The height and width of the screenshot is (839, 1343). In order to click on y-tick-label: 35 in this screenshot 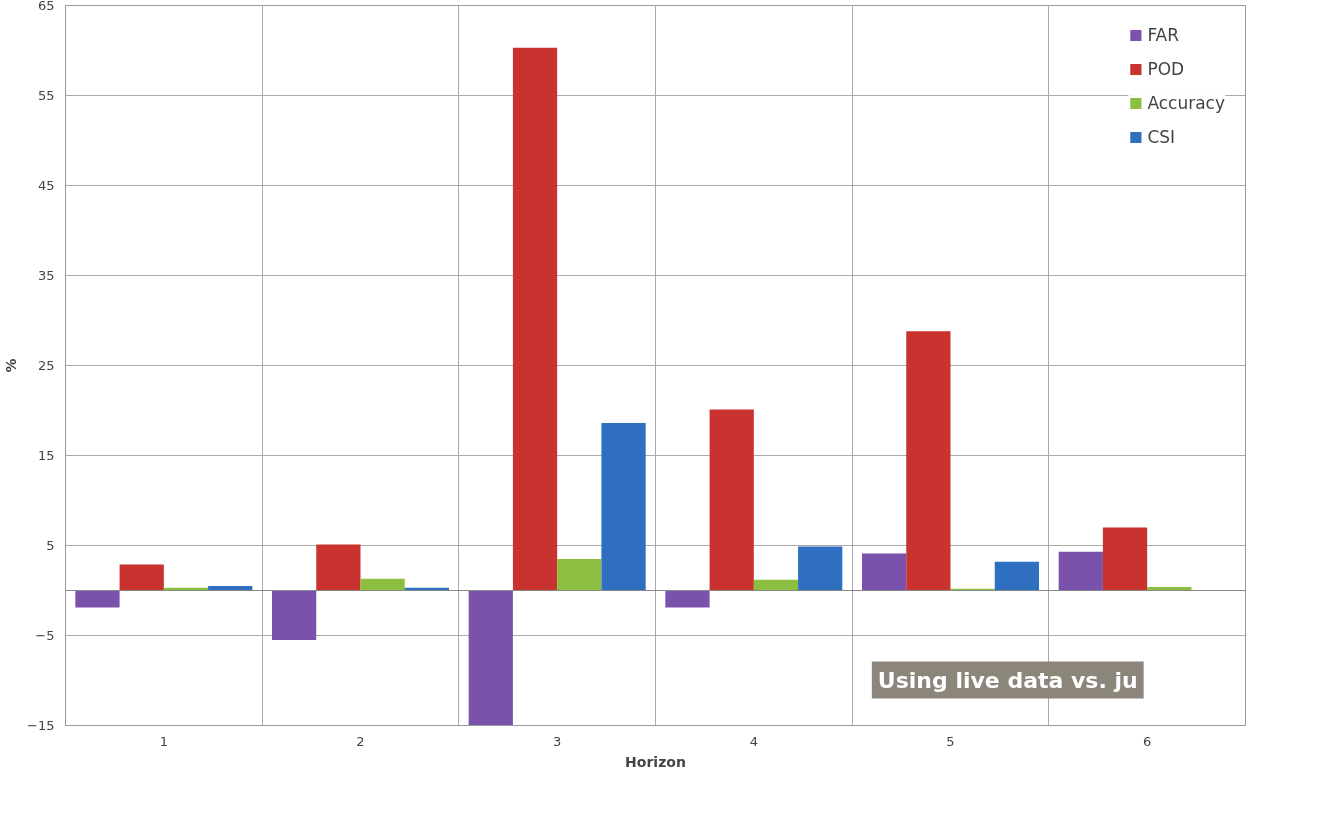, I will do `click(46, 275)`.